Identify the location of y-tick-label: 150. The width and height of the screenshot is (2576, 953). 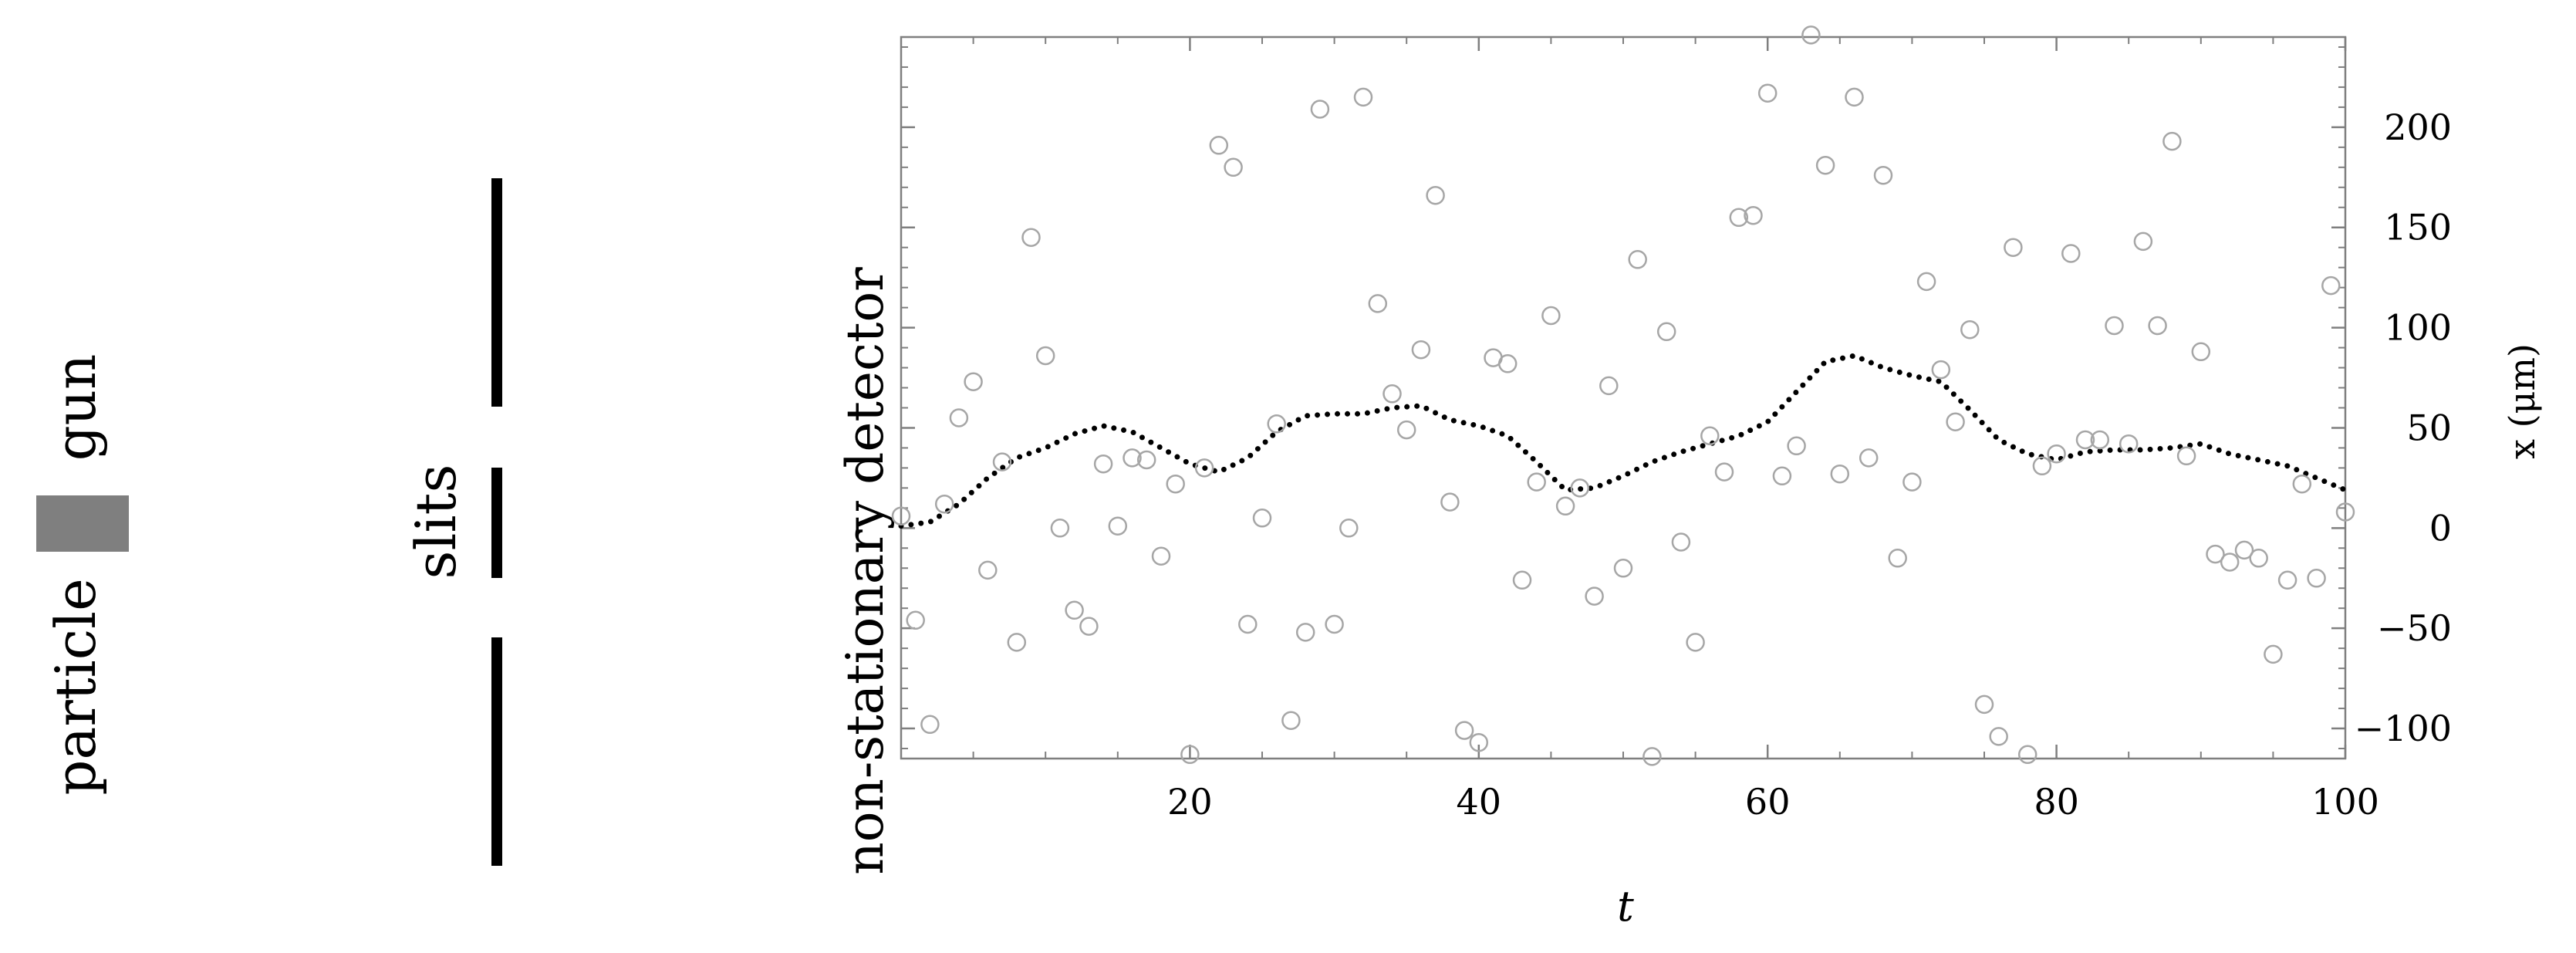
(2418, 228).